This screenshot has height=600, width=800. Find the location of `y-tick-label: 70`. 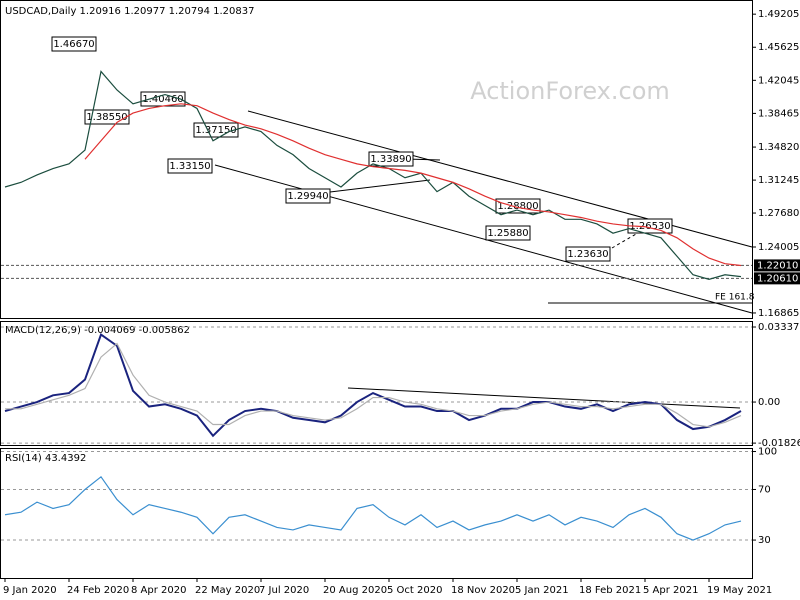

y-tick-label: 70 is located at coordinates (764, 489).